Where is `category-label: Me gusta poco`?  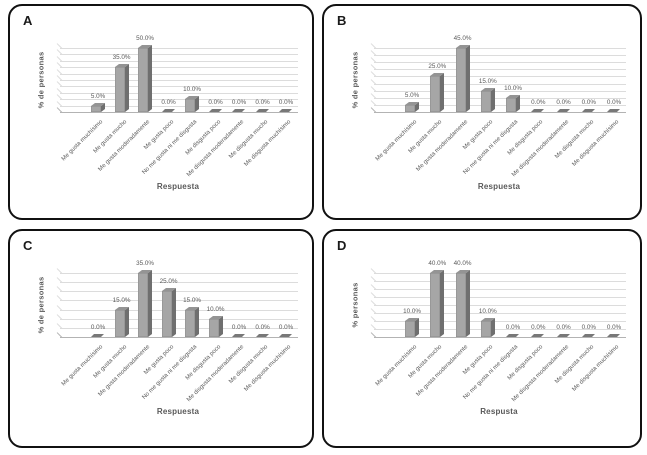 category-label: Me gusta poco is located at coordinates (158, 360).